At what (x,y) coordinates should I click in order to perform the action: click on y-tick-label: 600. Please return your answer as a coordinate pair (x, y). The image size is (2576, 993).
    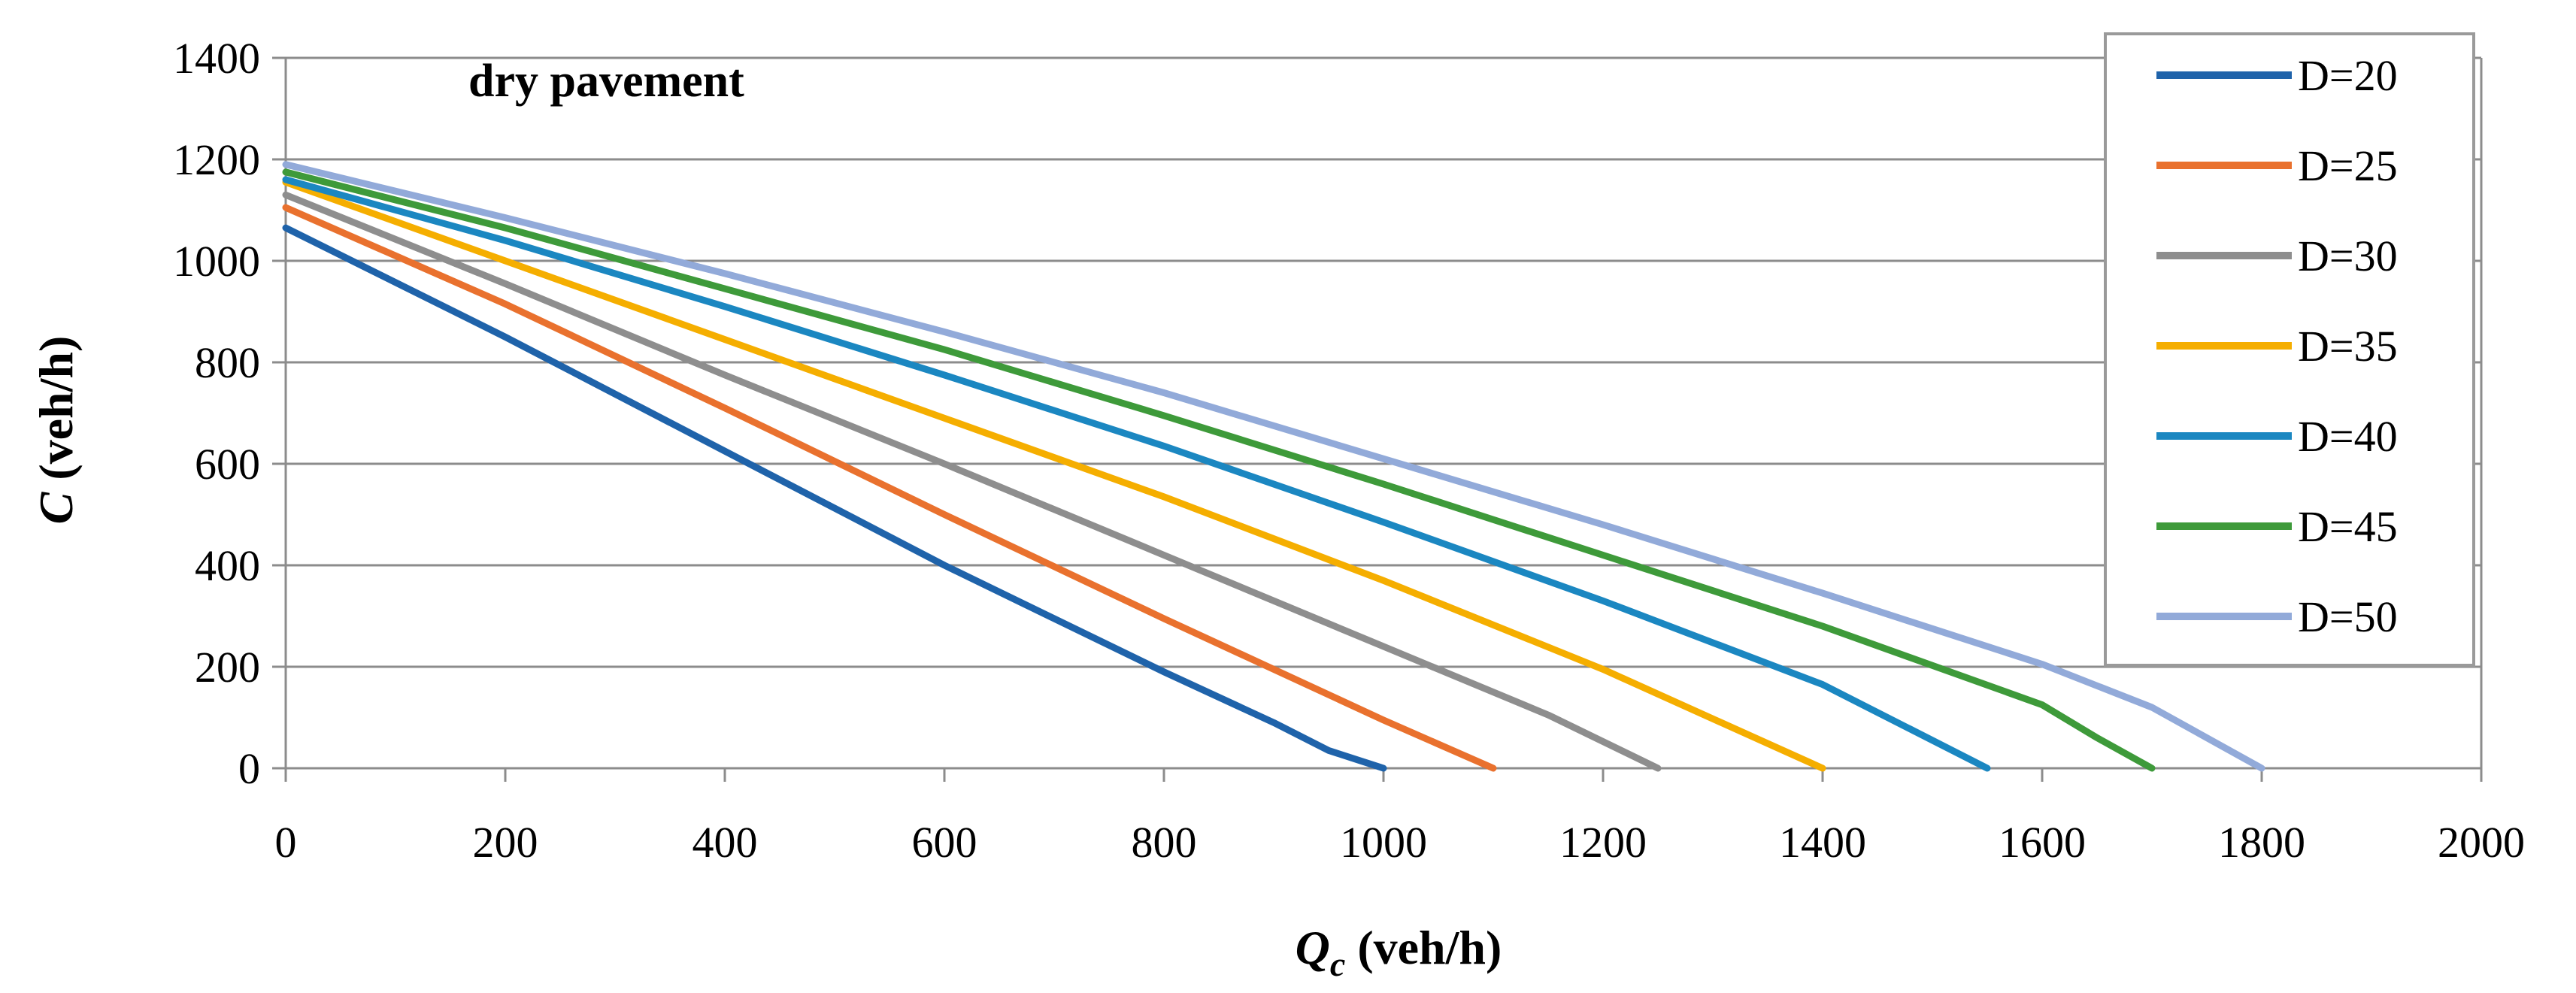
    Looking at the image, I should click on (227, 464).